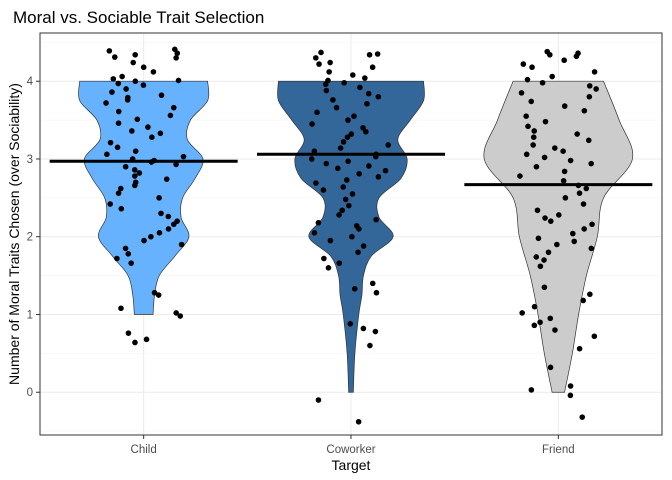  I want to click on y-tick-label: 0, so click(30, 393).